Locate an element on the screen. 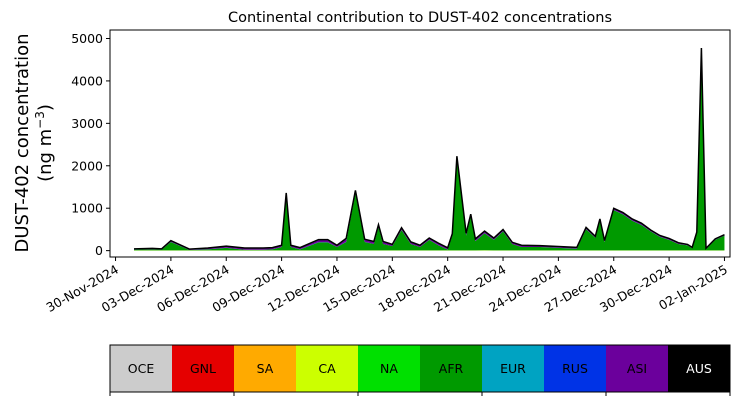 The height and width of the screenshot is (402, 739). legend-label-ca: CA is located at coordinates (327, 368).